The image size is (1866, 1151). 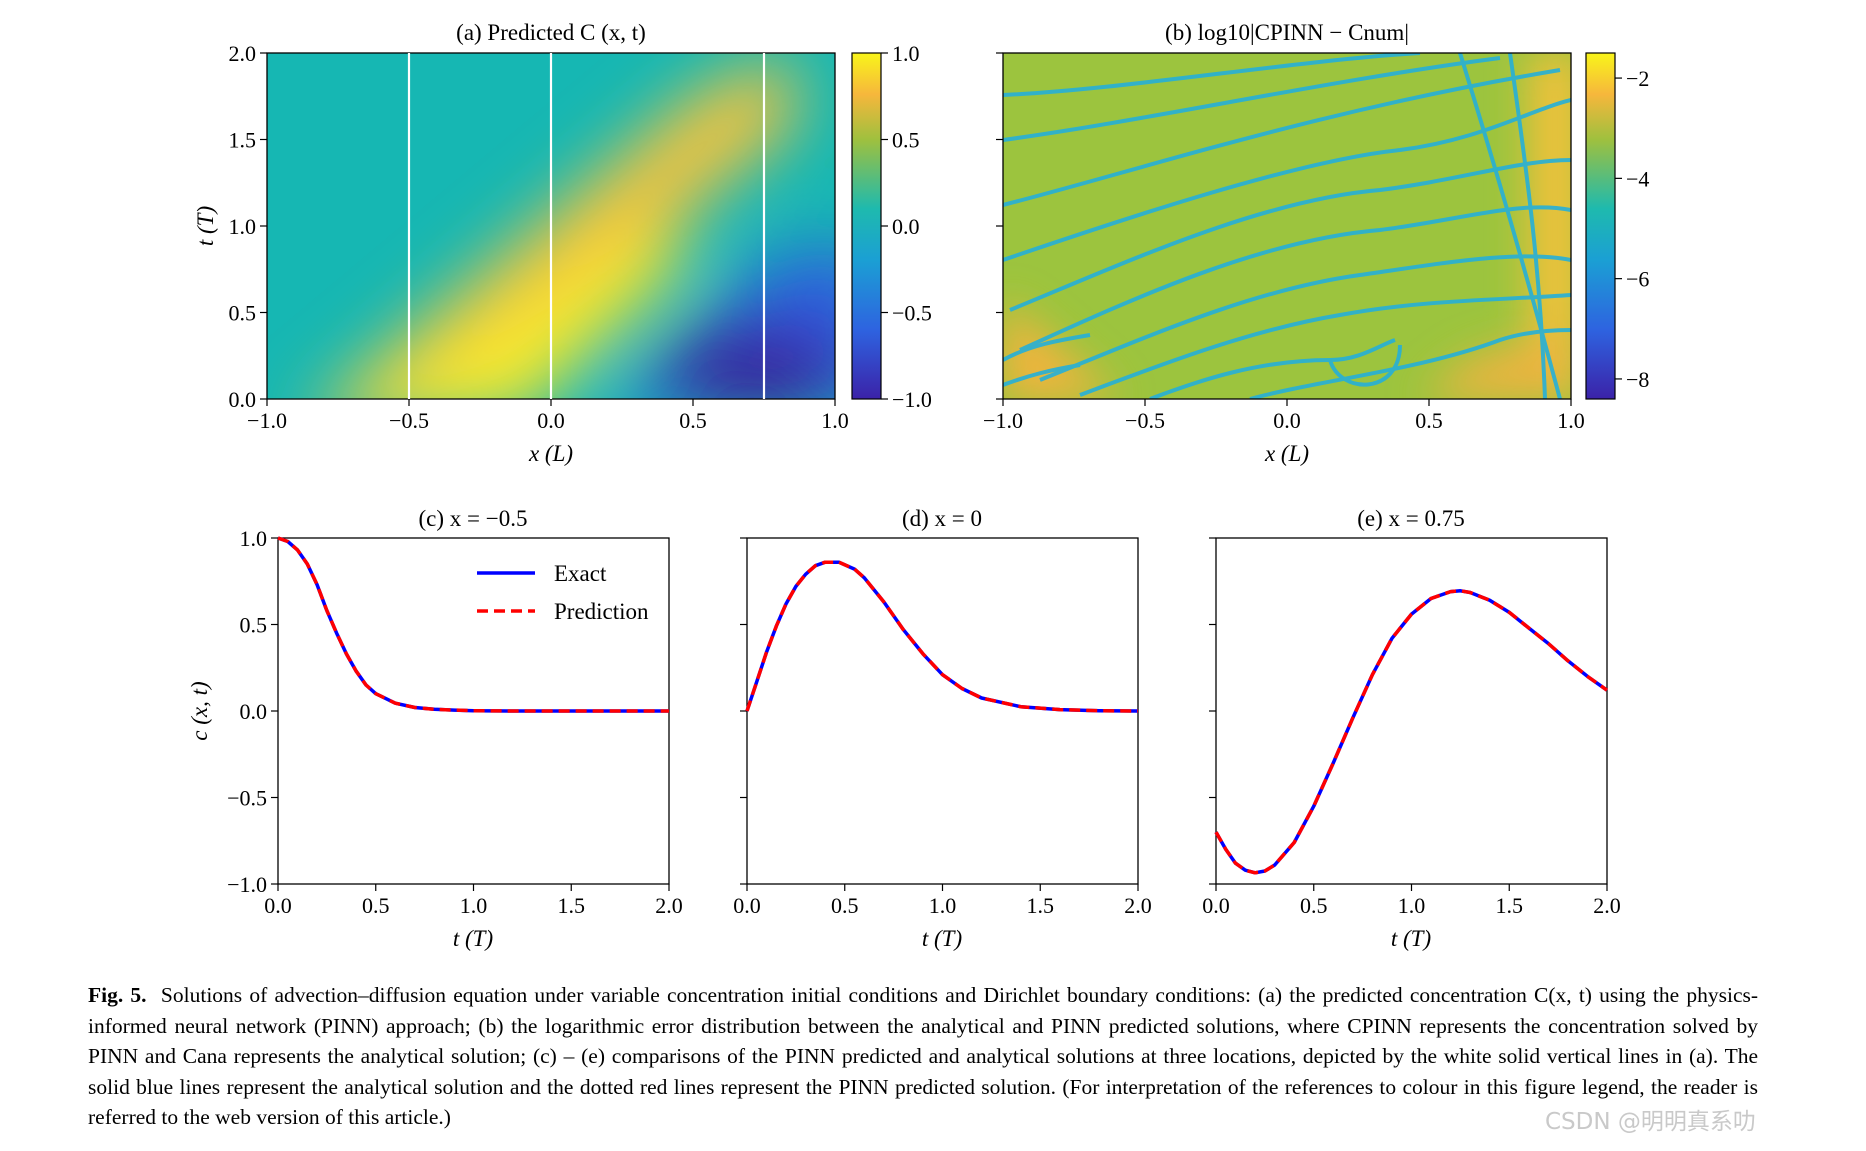 I want to click on b-xtick-label: 0.0, so click(x=1287, y=420).